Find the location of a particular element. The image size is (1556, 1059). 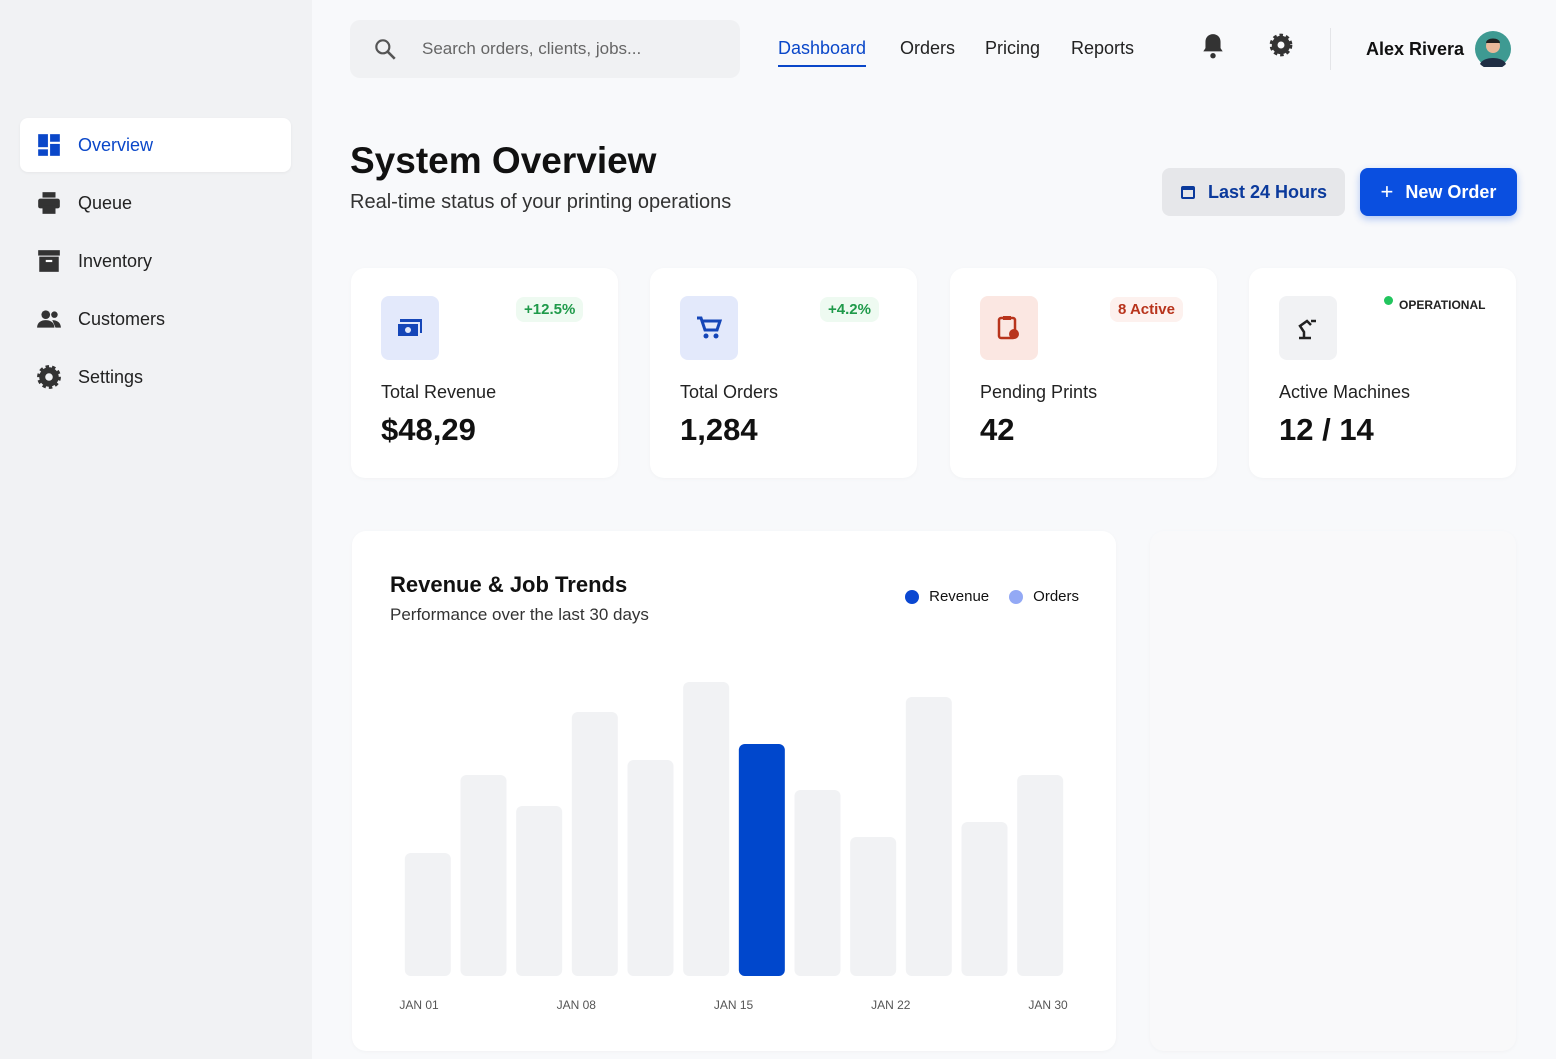

page-title: System Overview is located at coordinates (503, 160).